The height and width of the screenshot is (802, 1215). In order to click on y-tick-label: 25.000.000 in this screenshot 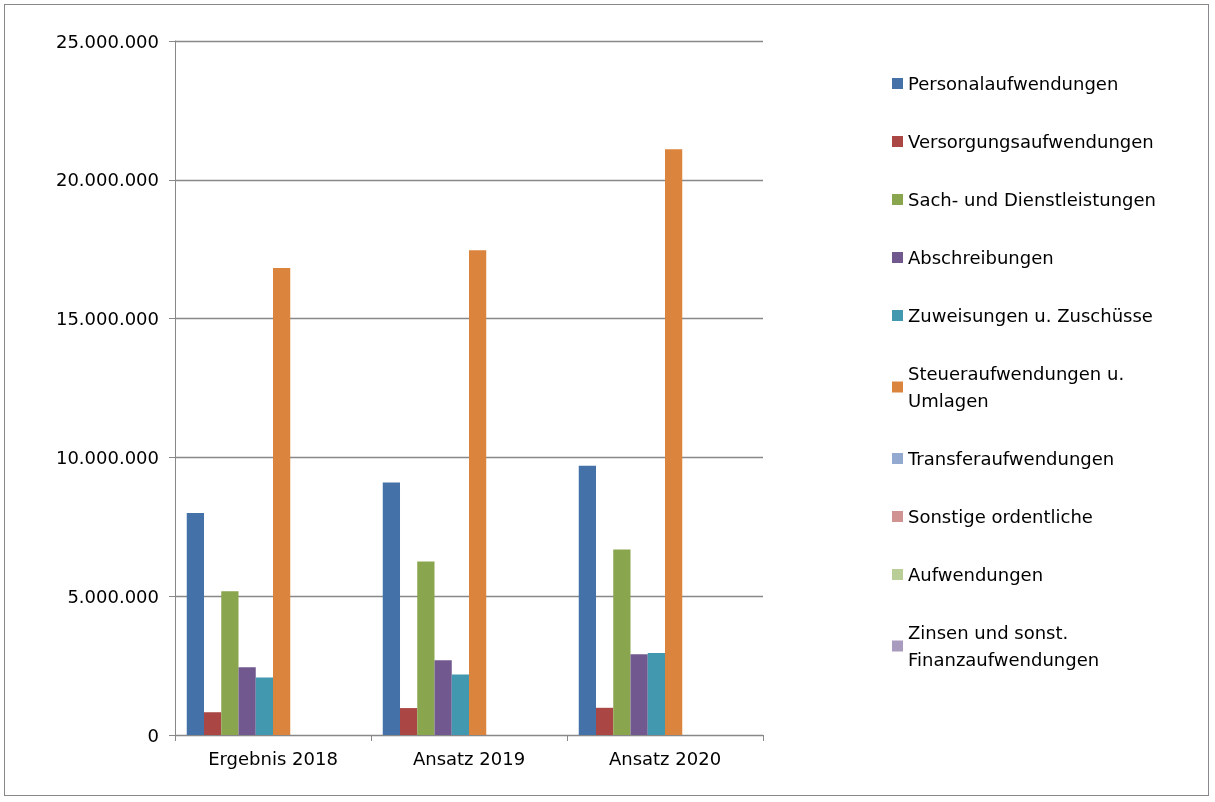, I will do `click(107, 41)`.